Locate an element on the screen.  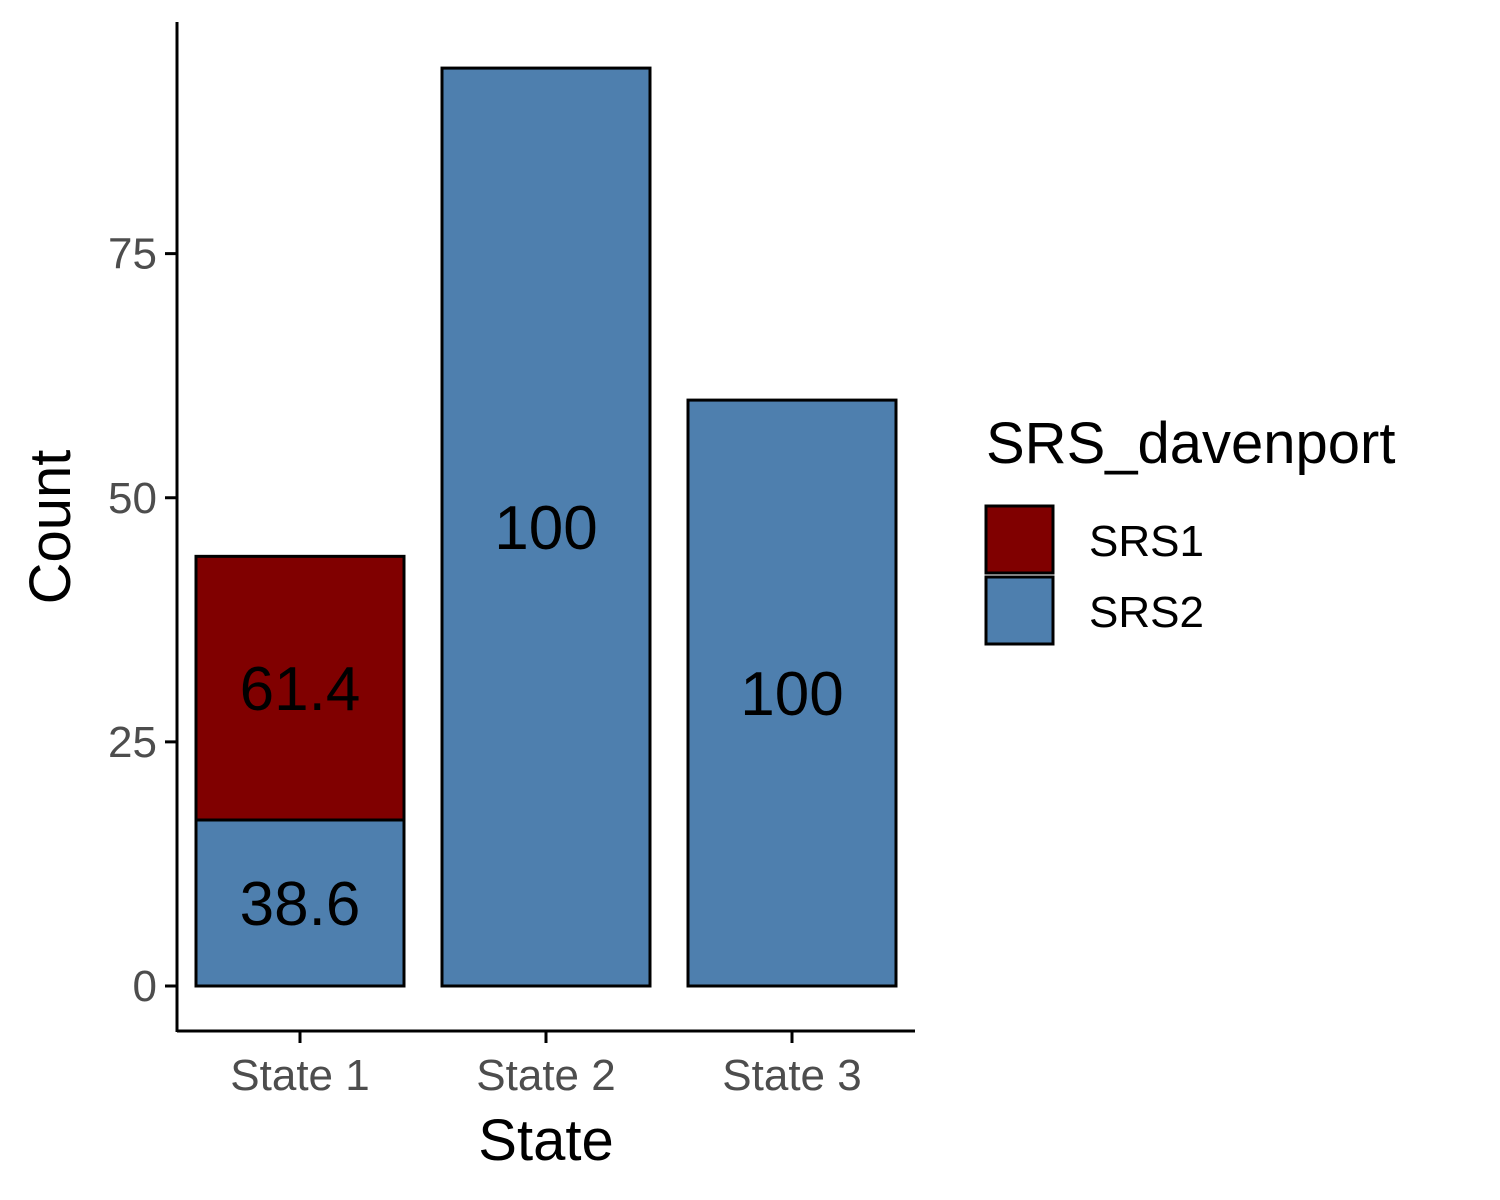
legend-swatch-srs2 is located at coordinates (1019, 610).